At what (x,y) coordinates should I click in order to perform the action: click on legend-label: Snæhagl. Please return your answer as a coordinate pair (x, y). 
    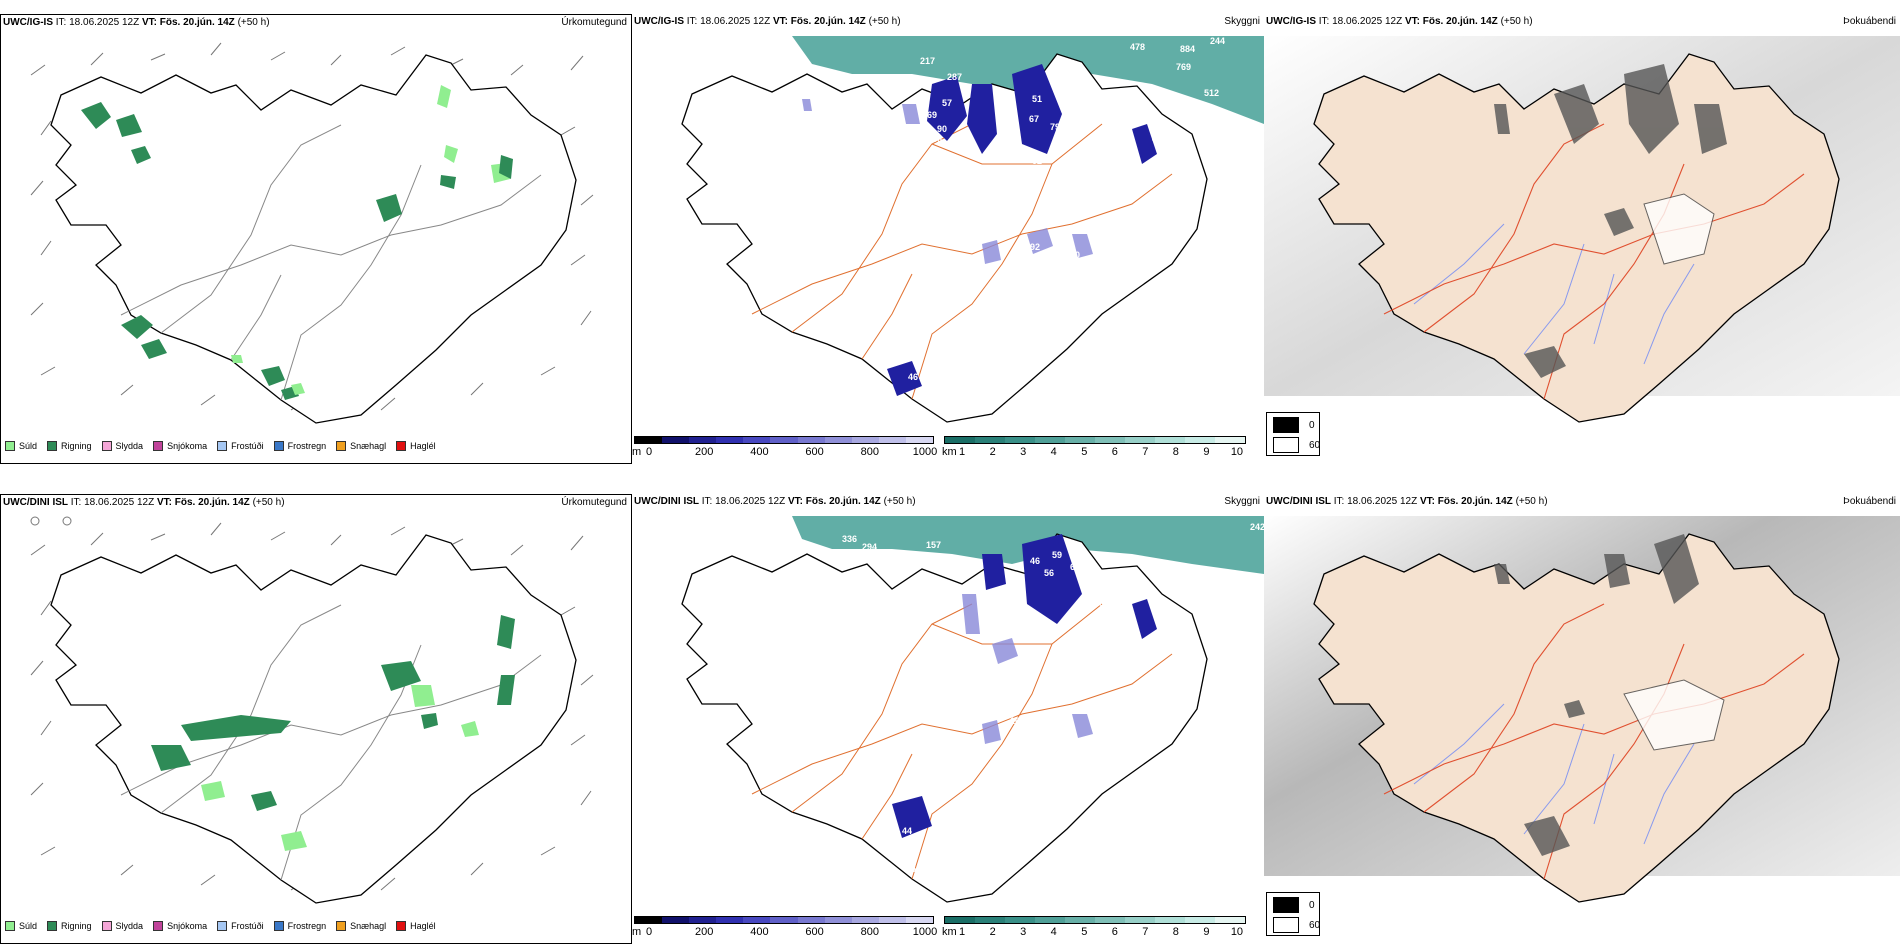
    Looking at the image, I should click on (368, 446).